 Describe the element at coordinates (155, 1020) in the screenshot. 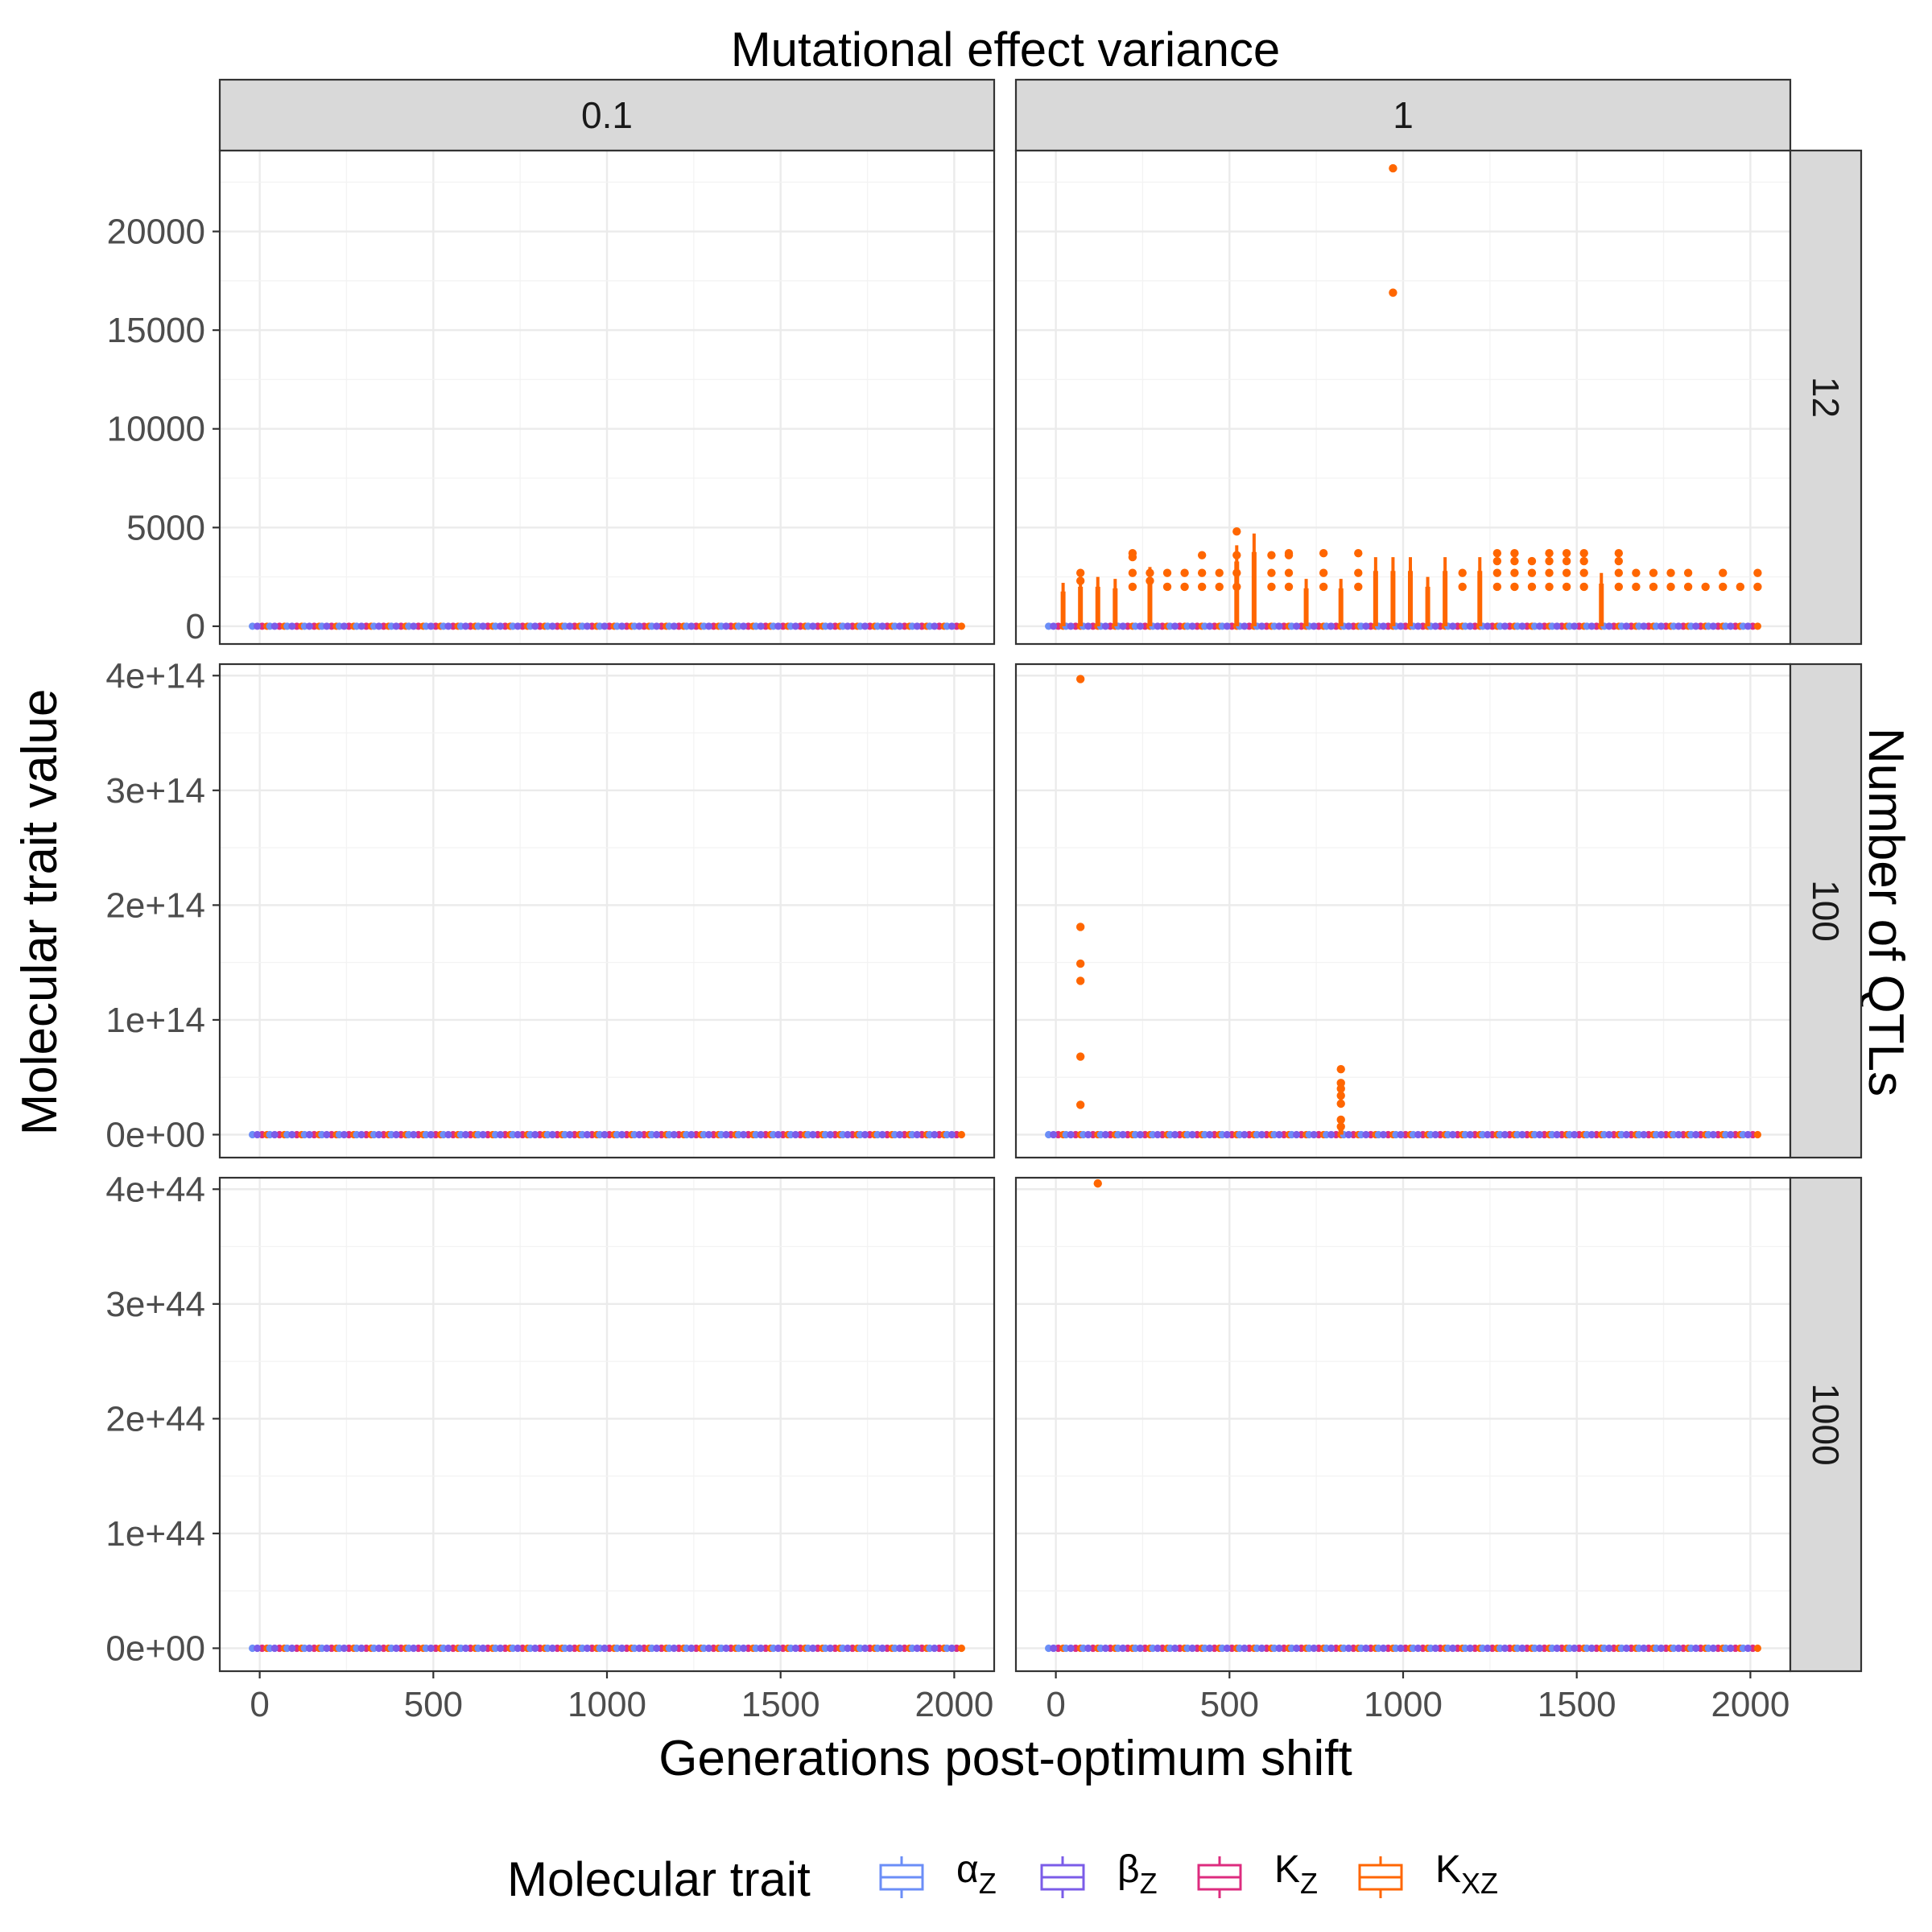

I see `y-tick-label: 1e+14` at that location.